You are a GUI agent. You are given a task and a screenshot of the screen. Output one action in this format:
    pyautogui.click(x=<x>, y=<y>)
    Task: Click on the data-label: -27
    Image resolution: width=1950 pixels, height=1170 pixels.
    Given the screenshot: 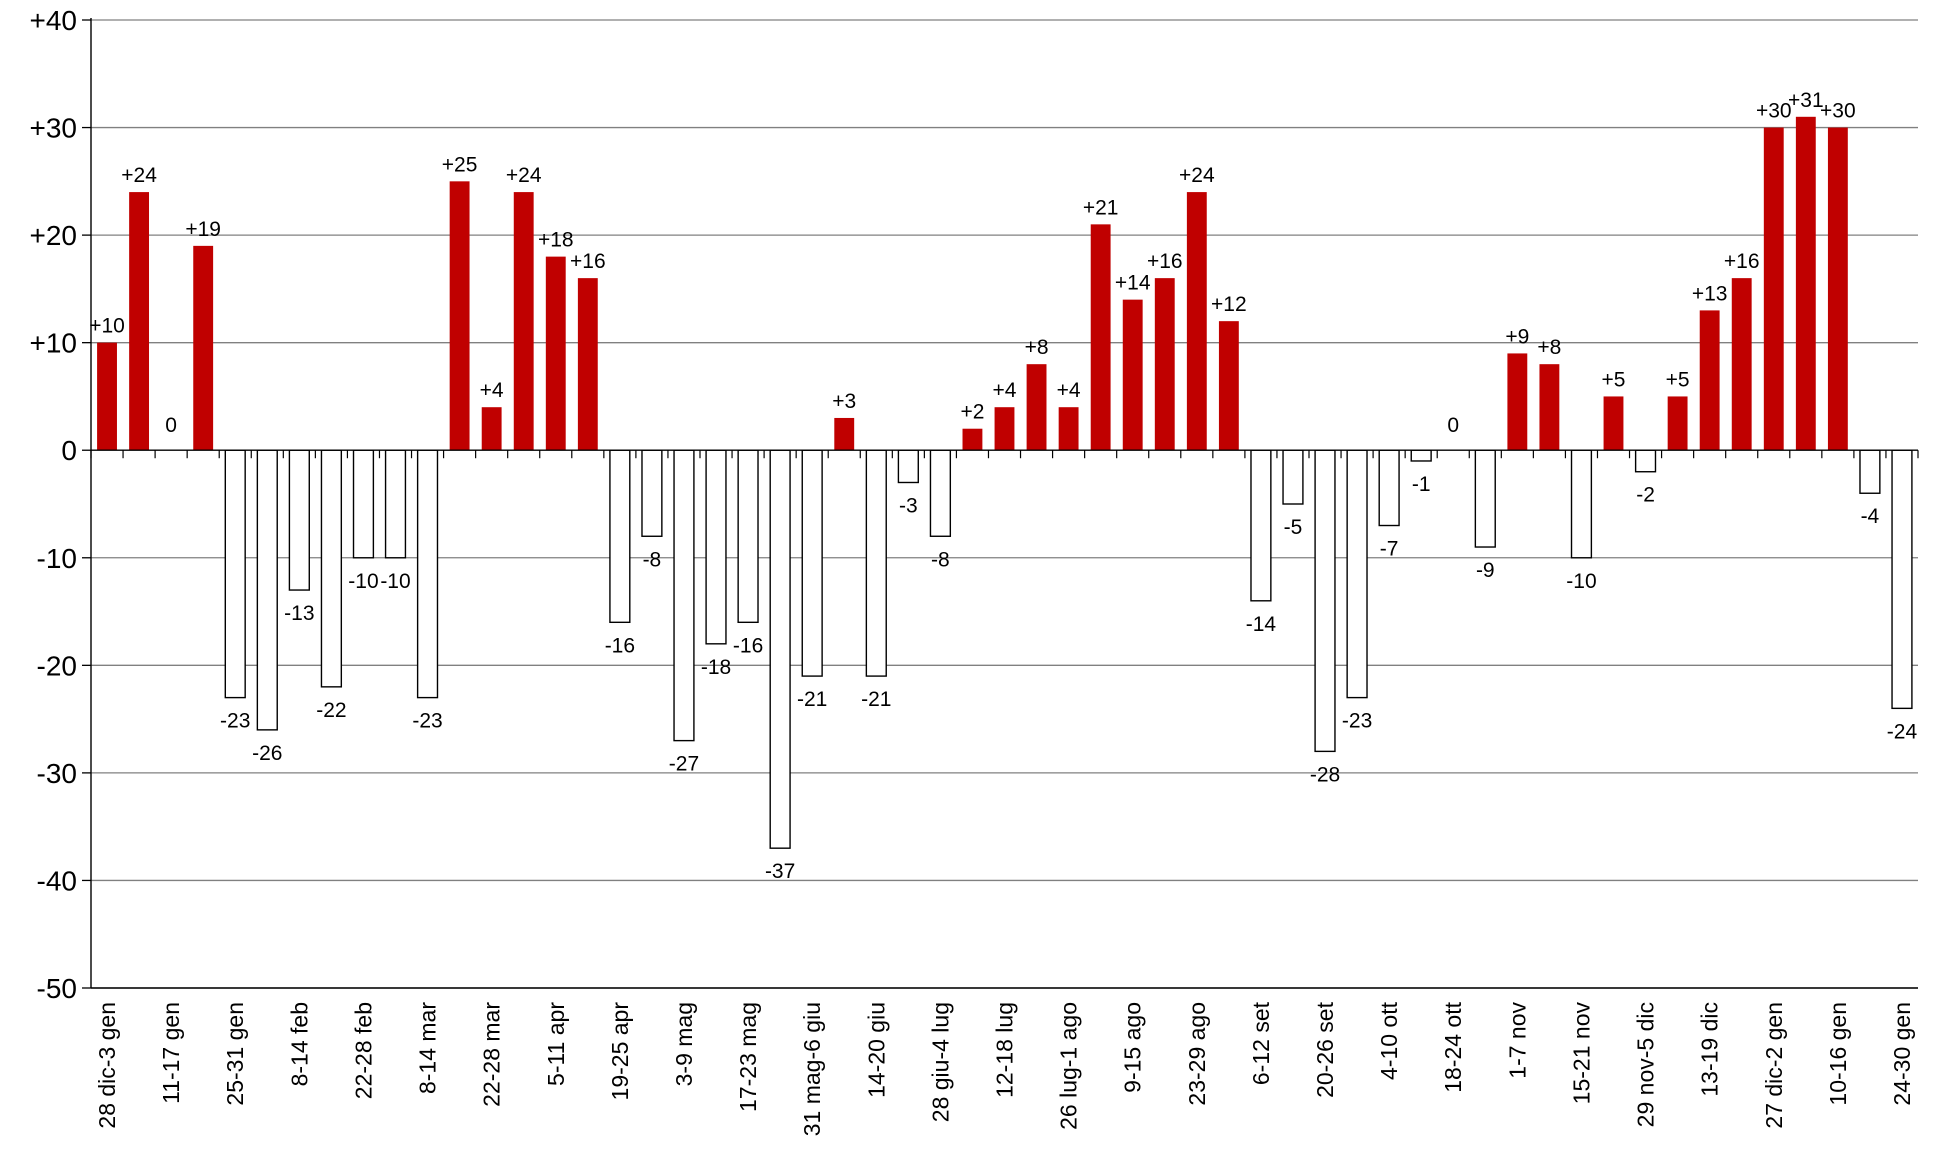 What is the action you would take?
    pyautogui.click(x=684, y=764)
    